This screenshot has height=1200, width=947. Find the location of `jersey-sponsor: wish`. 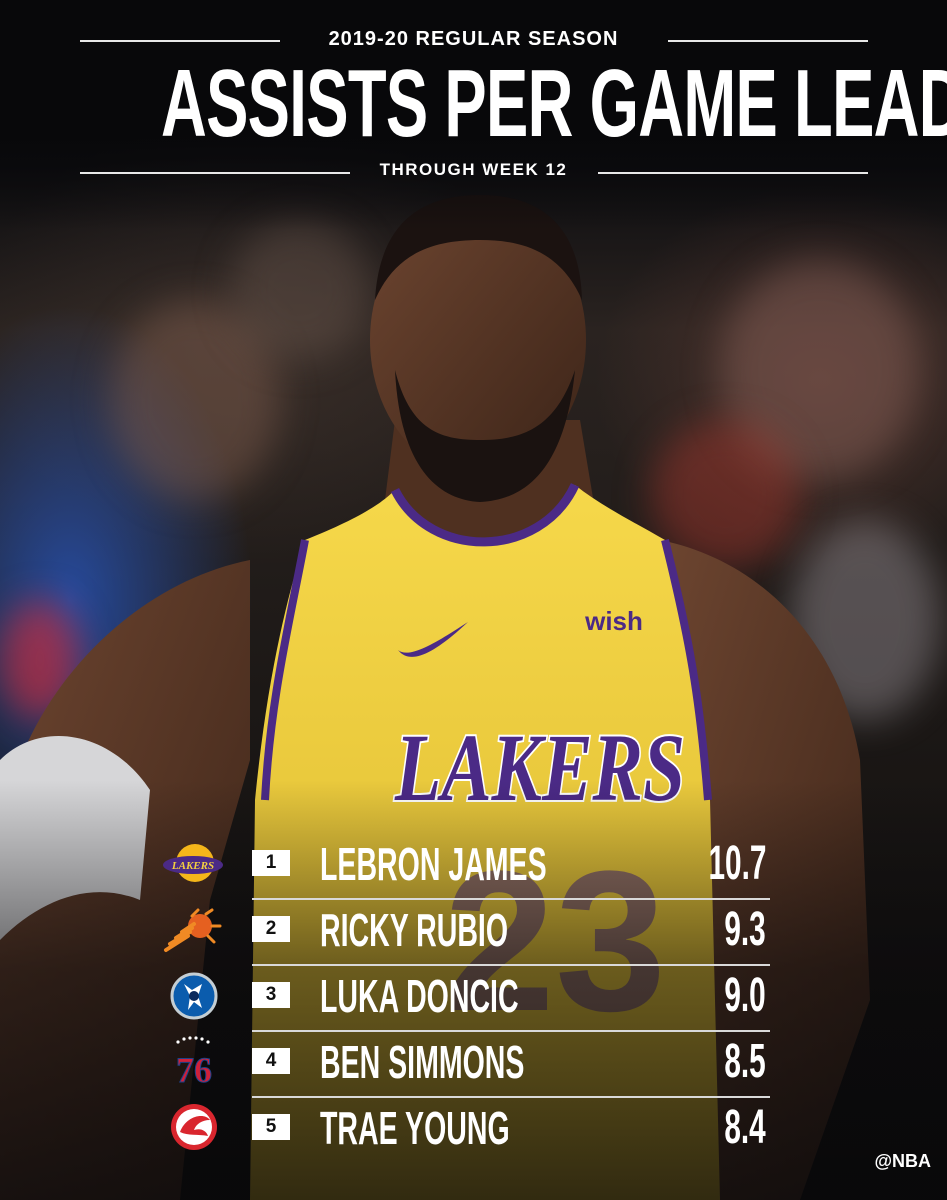

jersey-sponsor: wish is located at coordinates (613, 621).